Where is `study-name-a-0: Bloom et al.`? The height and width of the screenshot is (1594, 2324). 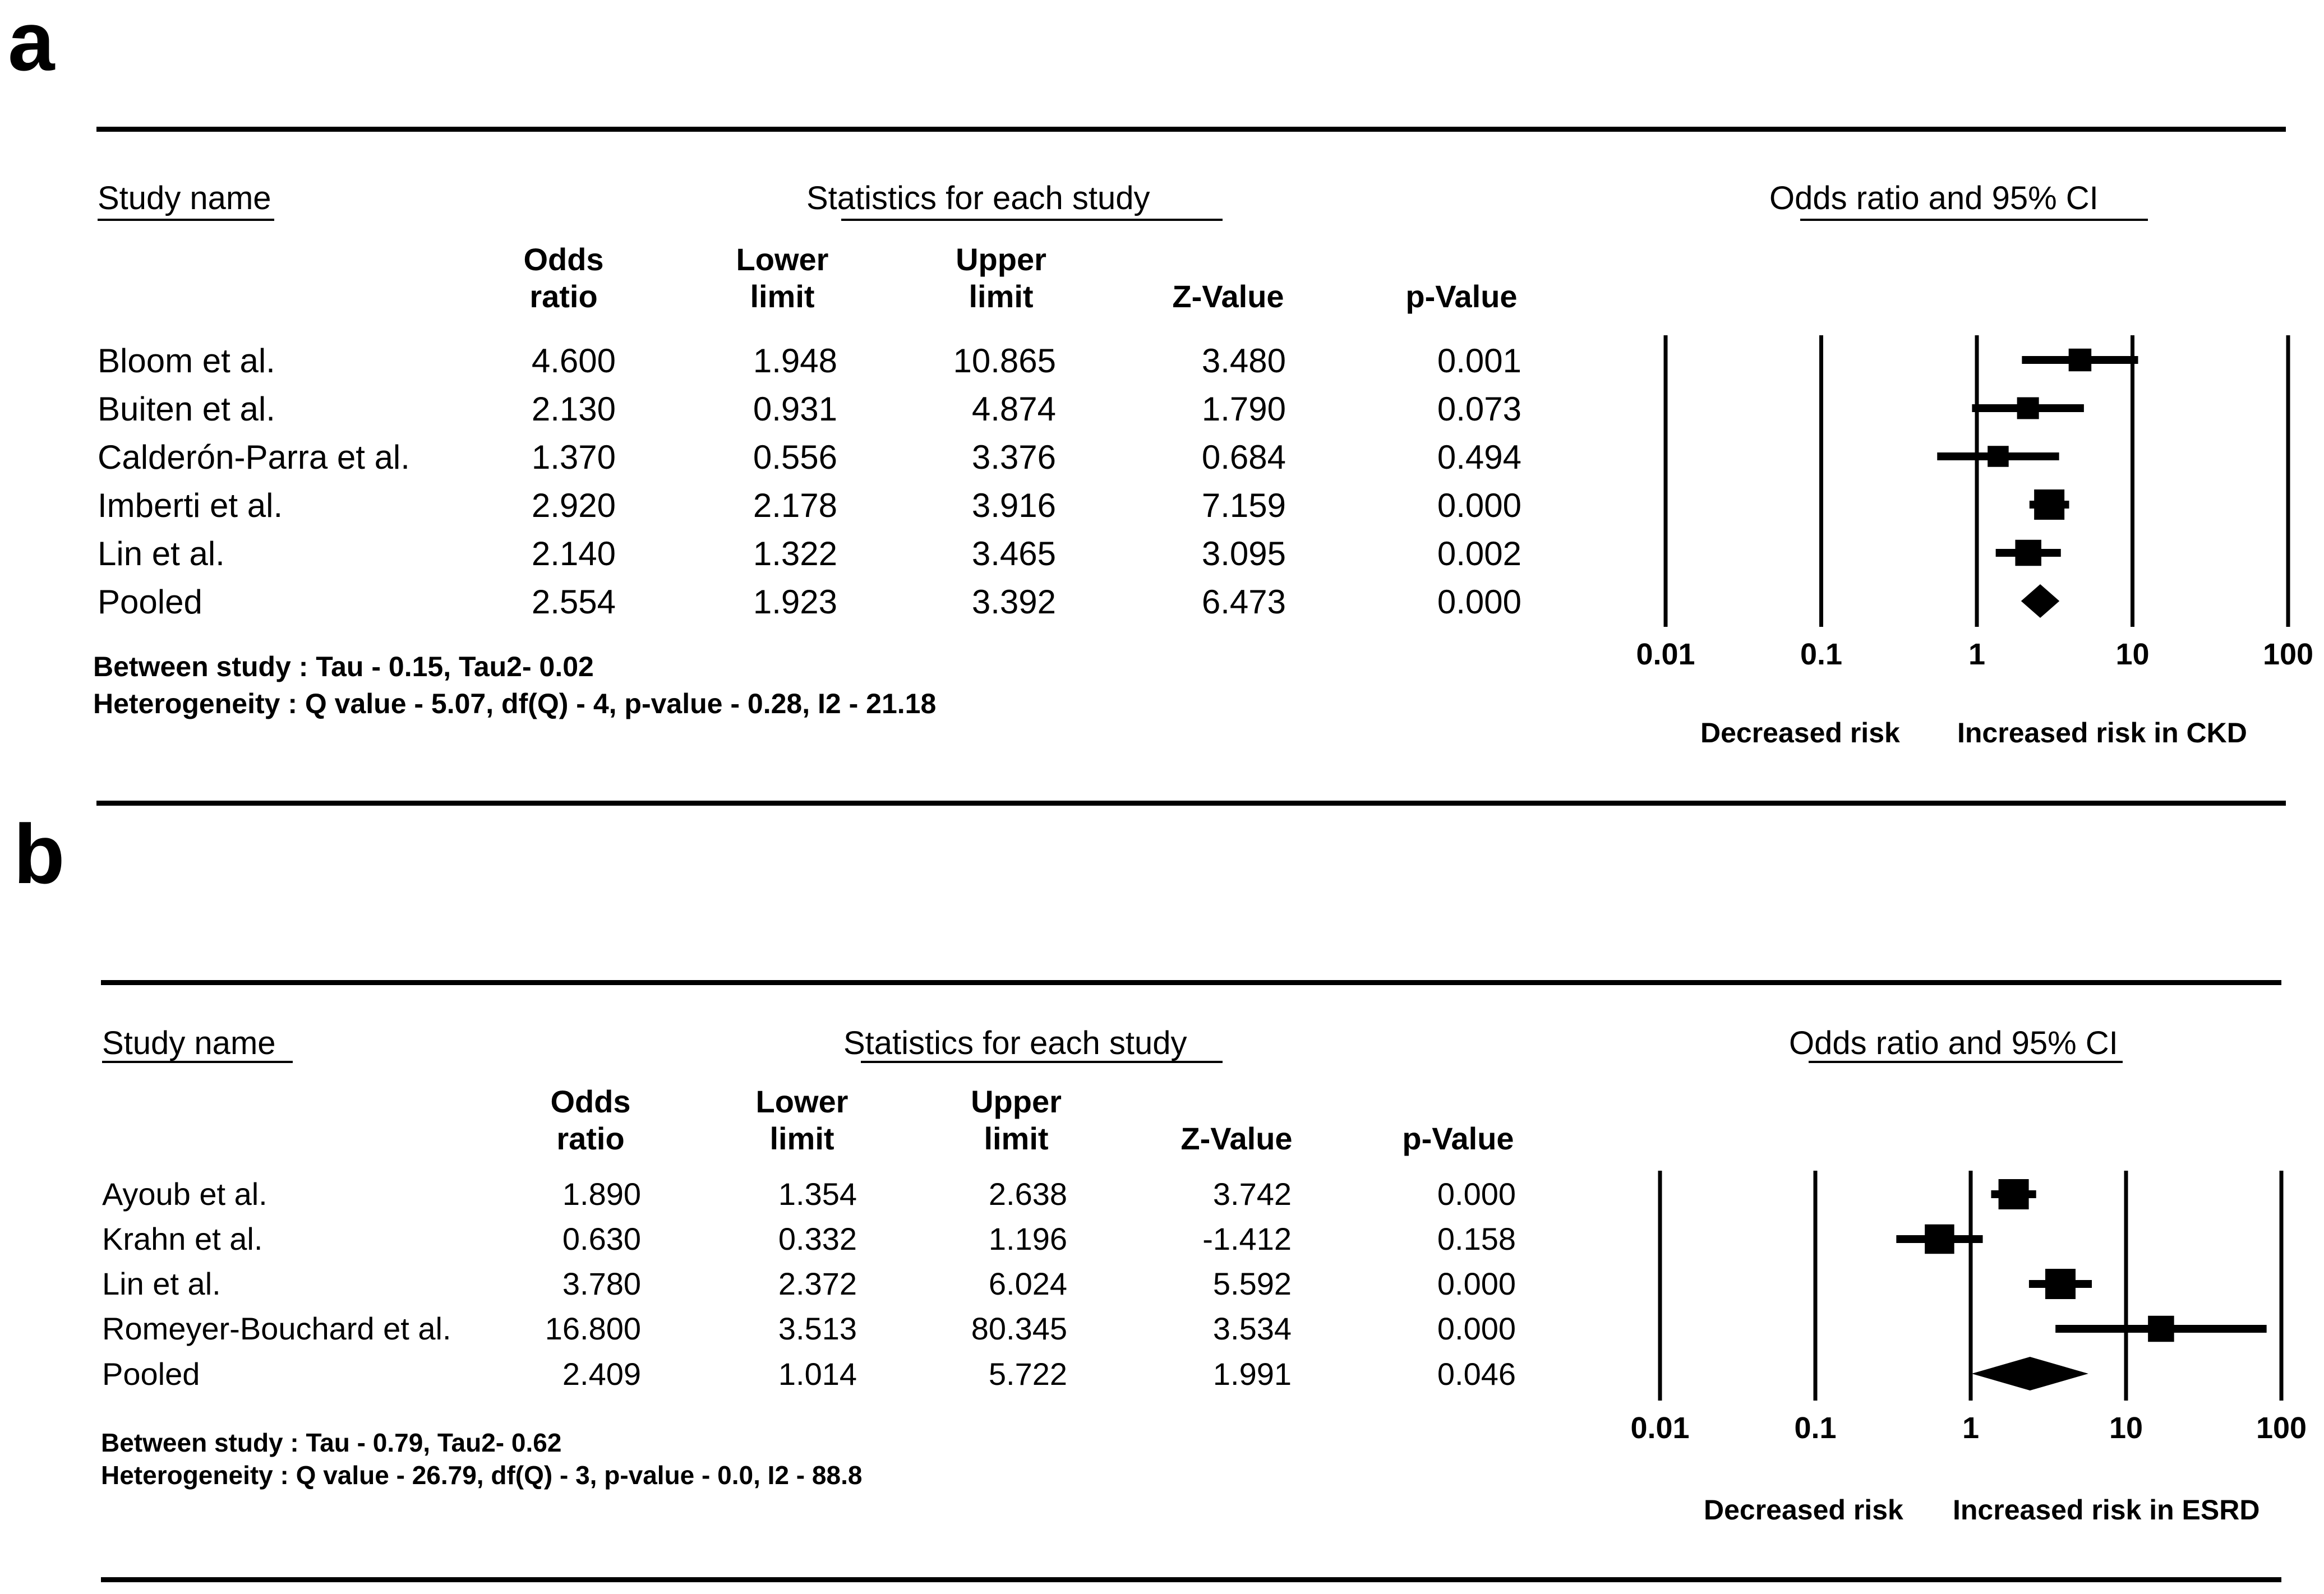
study-name-a-0: Bloom et al. is located at coordinates (186, 361).